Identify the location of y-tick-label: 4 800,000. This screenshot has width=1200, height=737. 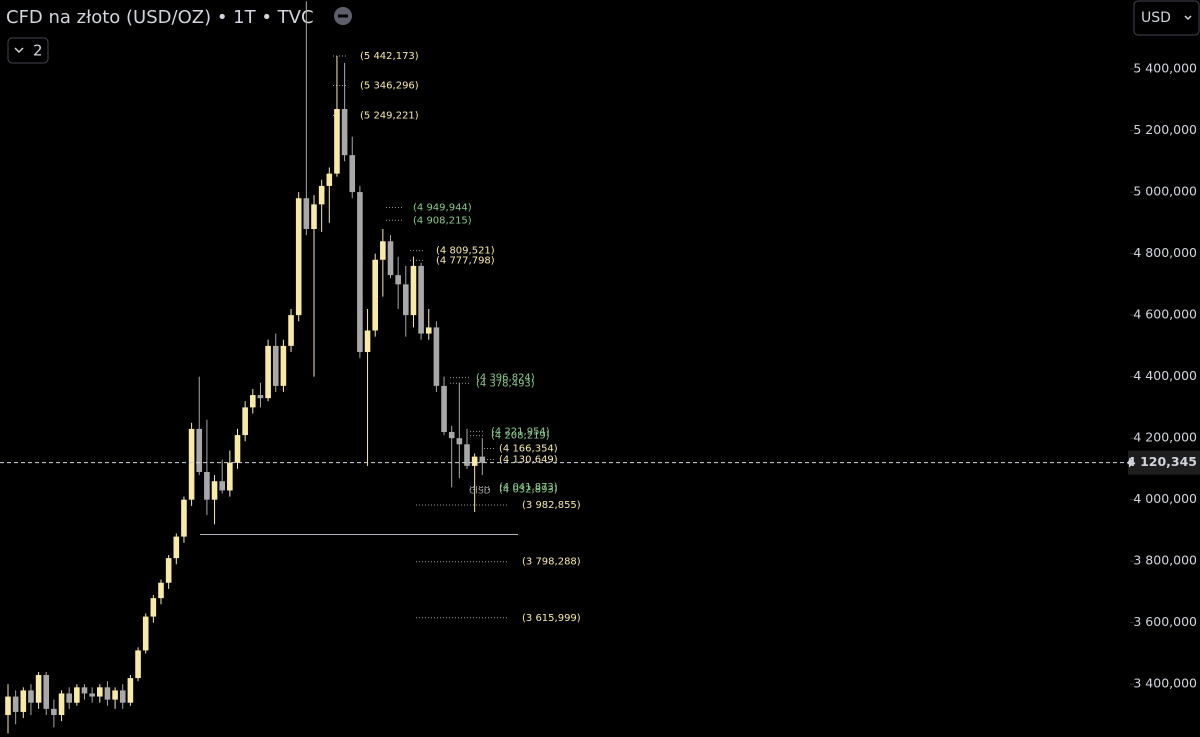
(1165, 252).